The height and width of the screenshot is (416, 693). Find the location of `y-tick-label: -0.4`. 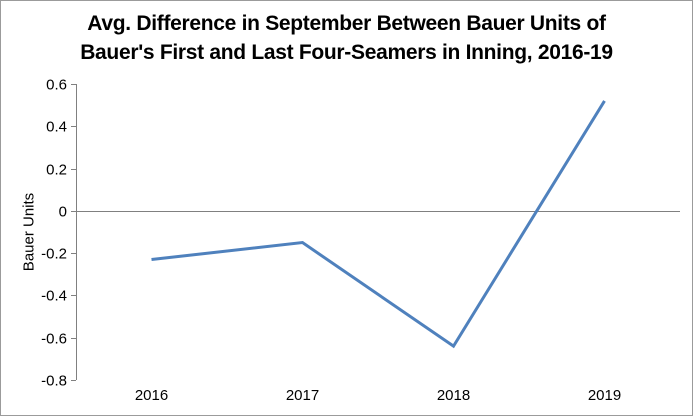

y-tick-label: -0.4 is located at coordinates (54, 296).